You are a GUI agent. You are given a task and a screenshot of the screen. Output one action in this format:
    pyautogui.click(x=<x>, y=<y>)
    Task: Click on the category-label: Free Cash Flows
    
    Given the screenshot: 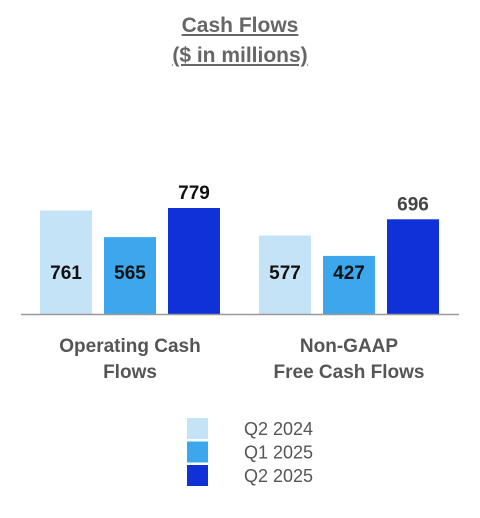 What is the action you would take?
    pyautogui.click(x=349, y=372)
    